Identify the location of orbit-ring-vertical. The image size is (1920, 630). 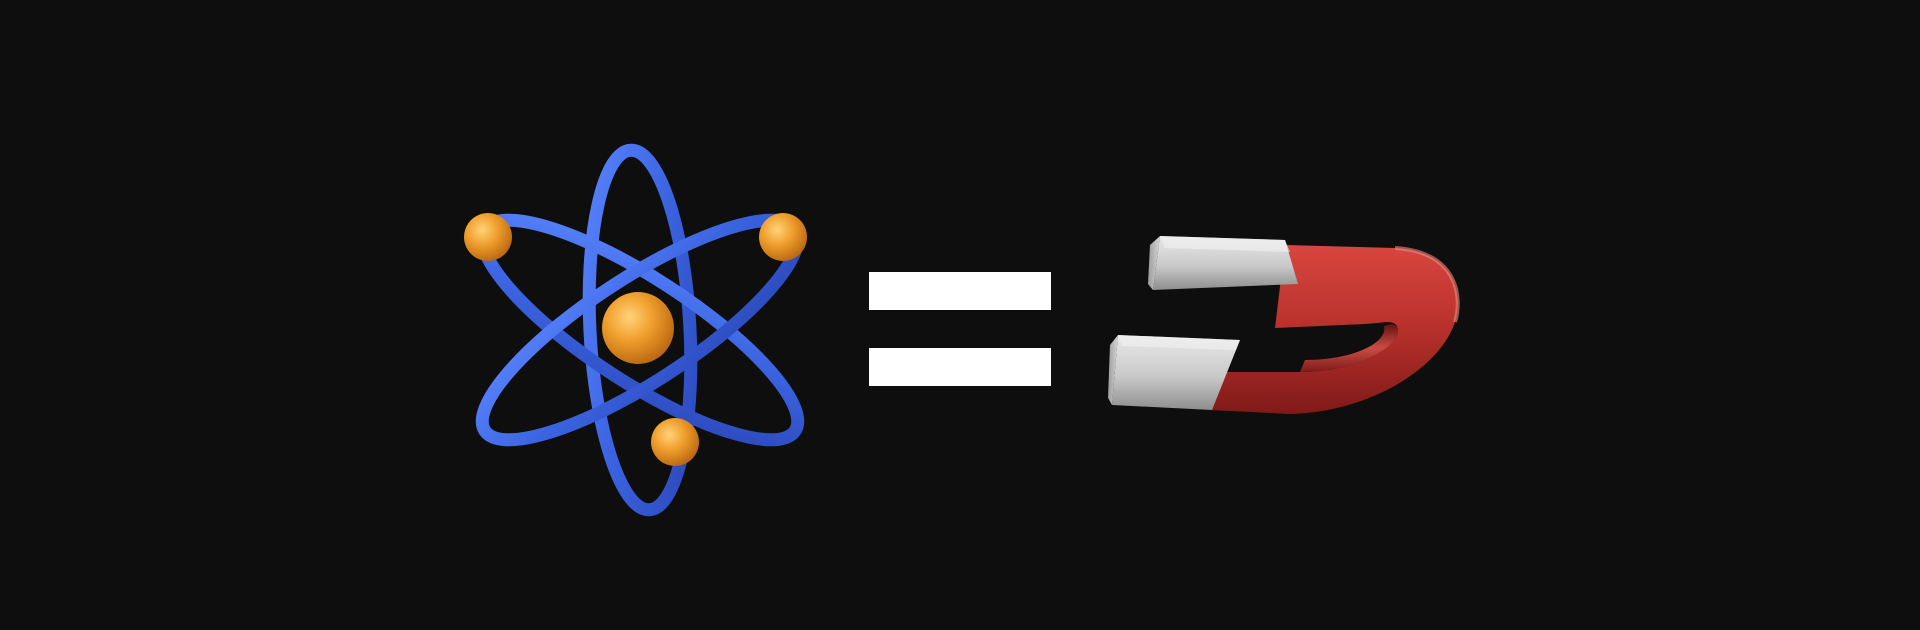
(640, 330).